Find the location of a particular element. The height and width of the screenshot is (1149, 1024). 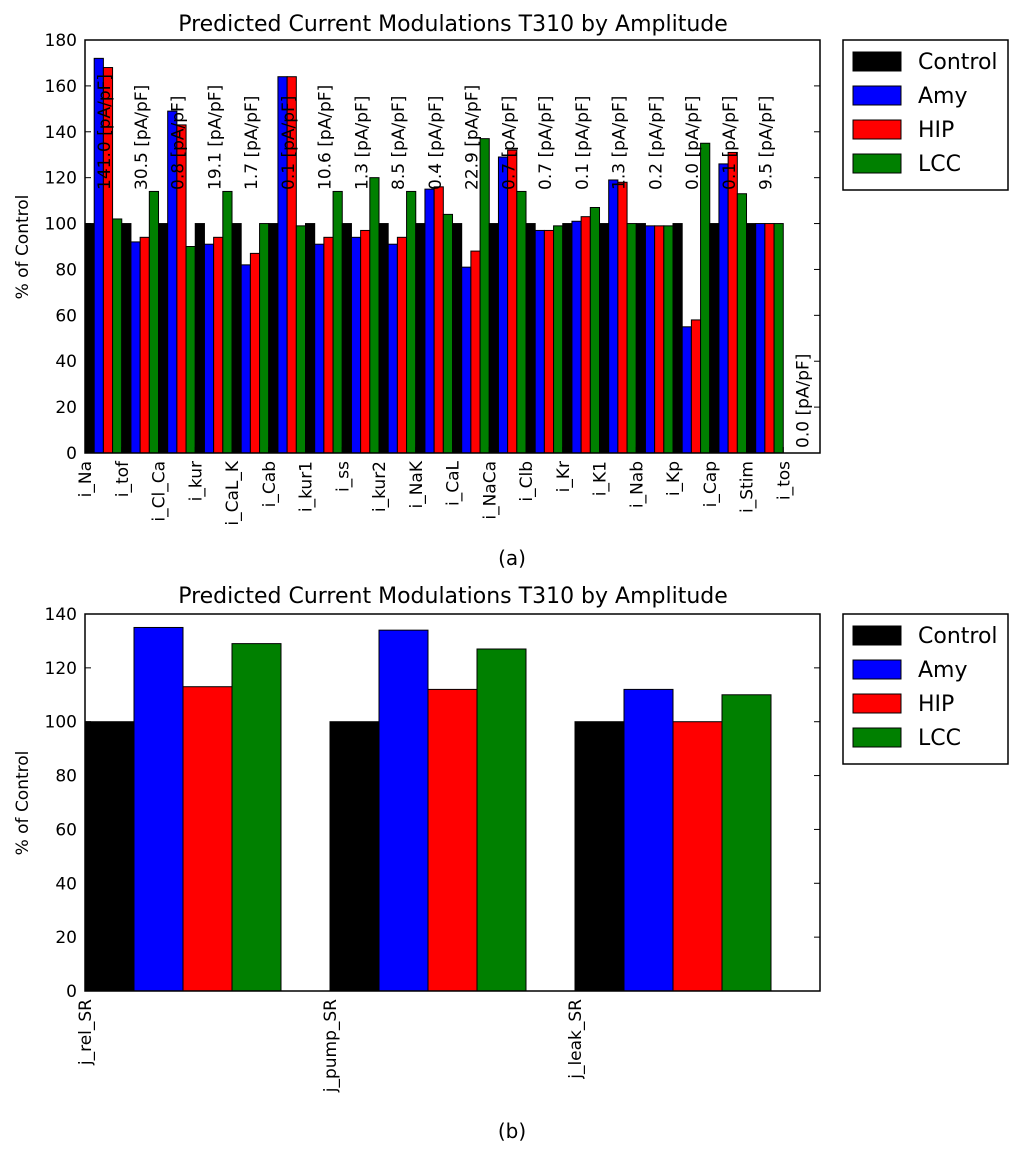

chart-a-bar-hip-i-cal is located at coordinates (475, 352).